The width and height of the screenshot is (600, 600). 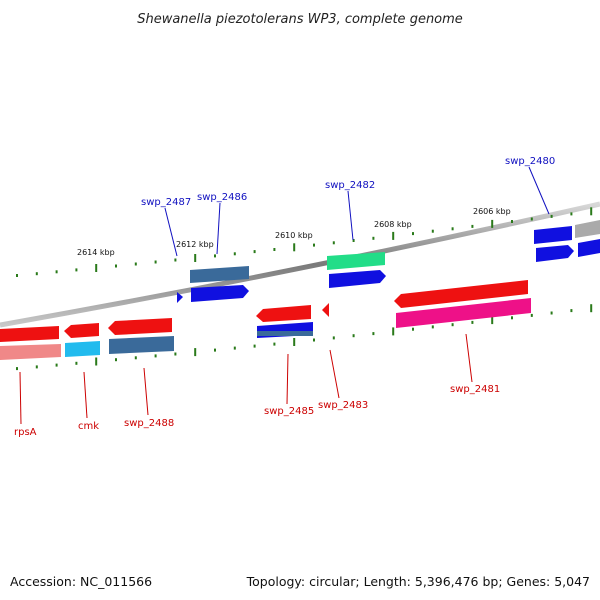 What do you see at coordinates (82, 349) in the screenshot?
I see `gene-cmk-cds` at bounding box center [82, 349].